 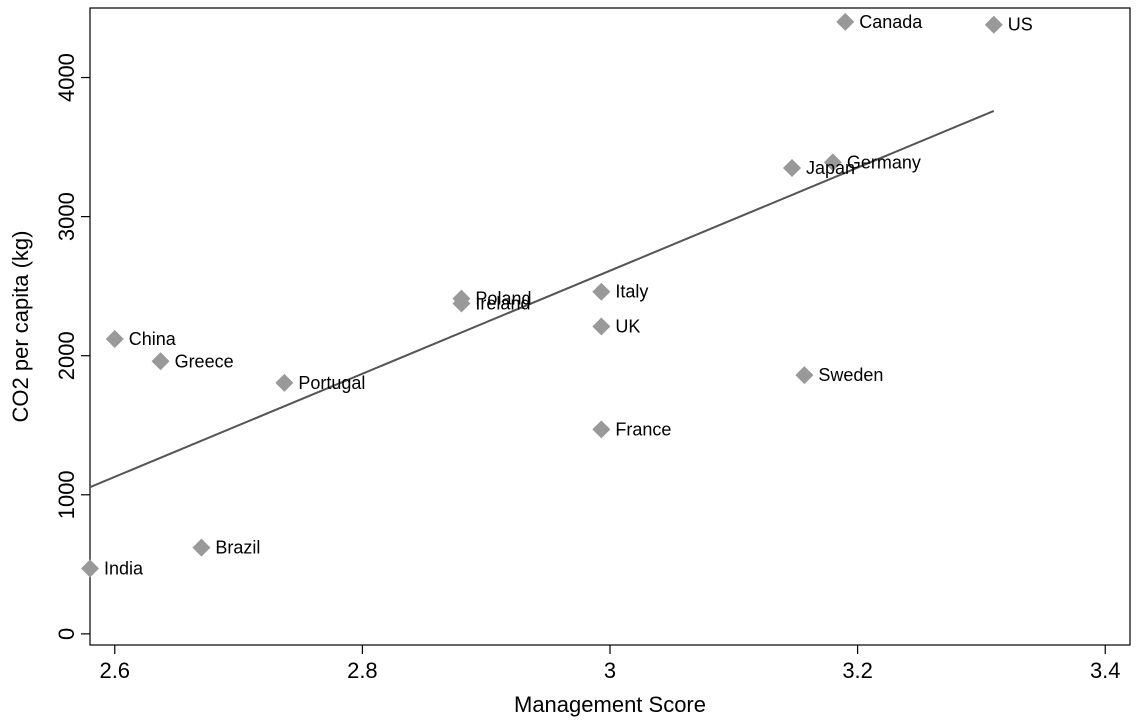 What do you see at coordinates (627, 327) in the screenshot?
I see `point-label: UK` at bounding box center [627, 327].